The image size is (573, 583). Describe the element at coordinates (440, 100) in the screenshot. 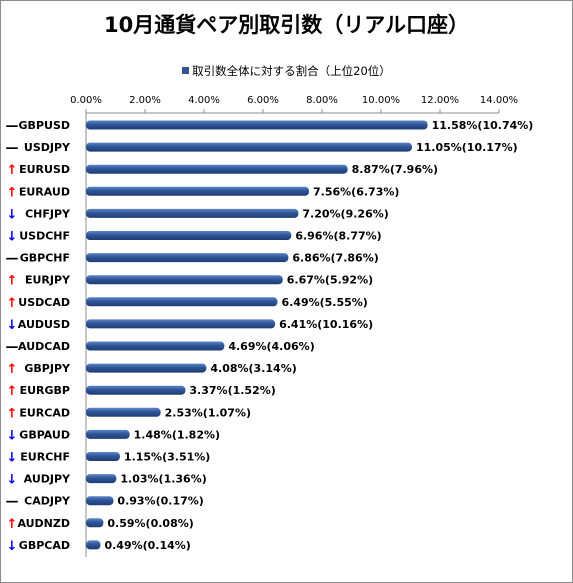

I see `x-tick-label: 12.00%` at that location.